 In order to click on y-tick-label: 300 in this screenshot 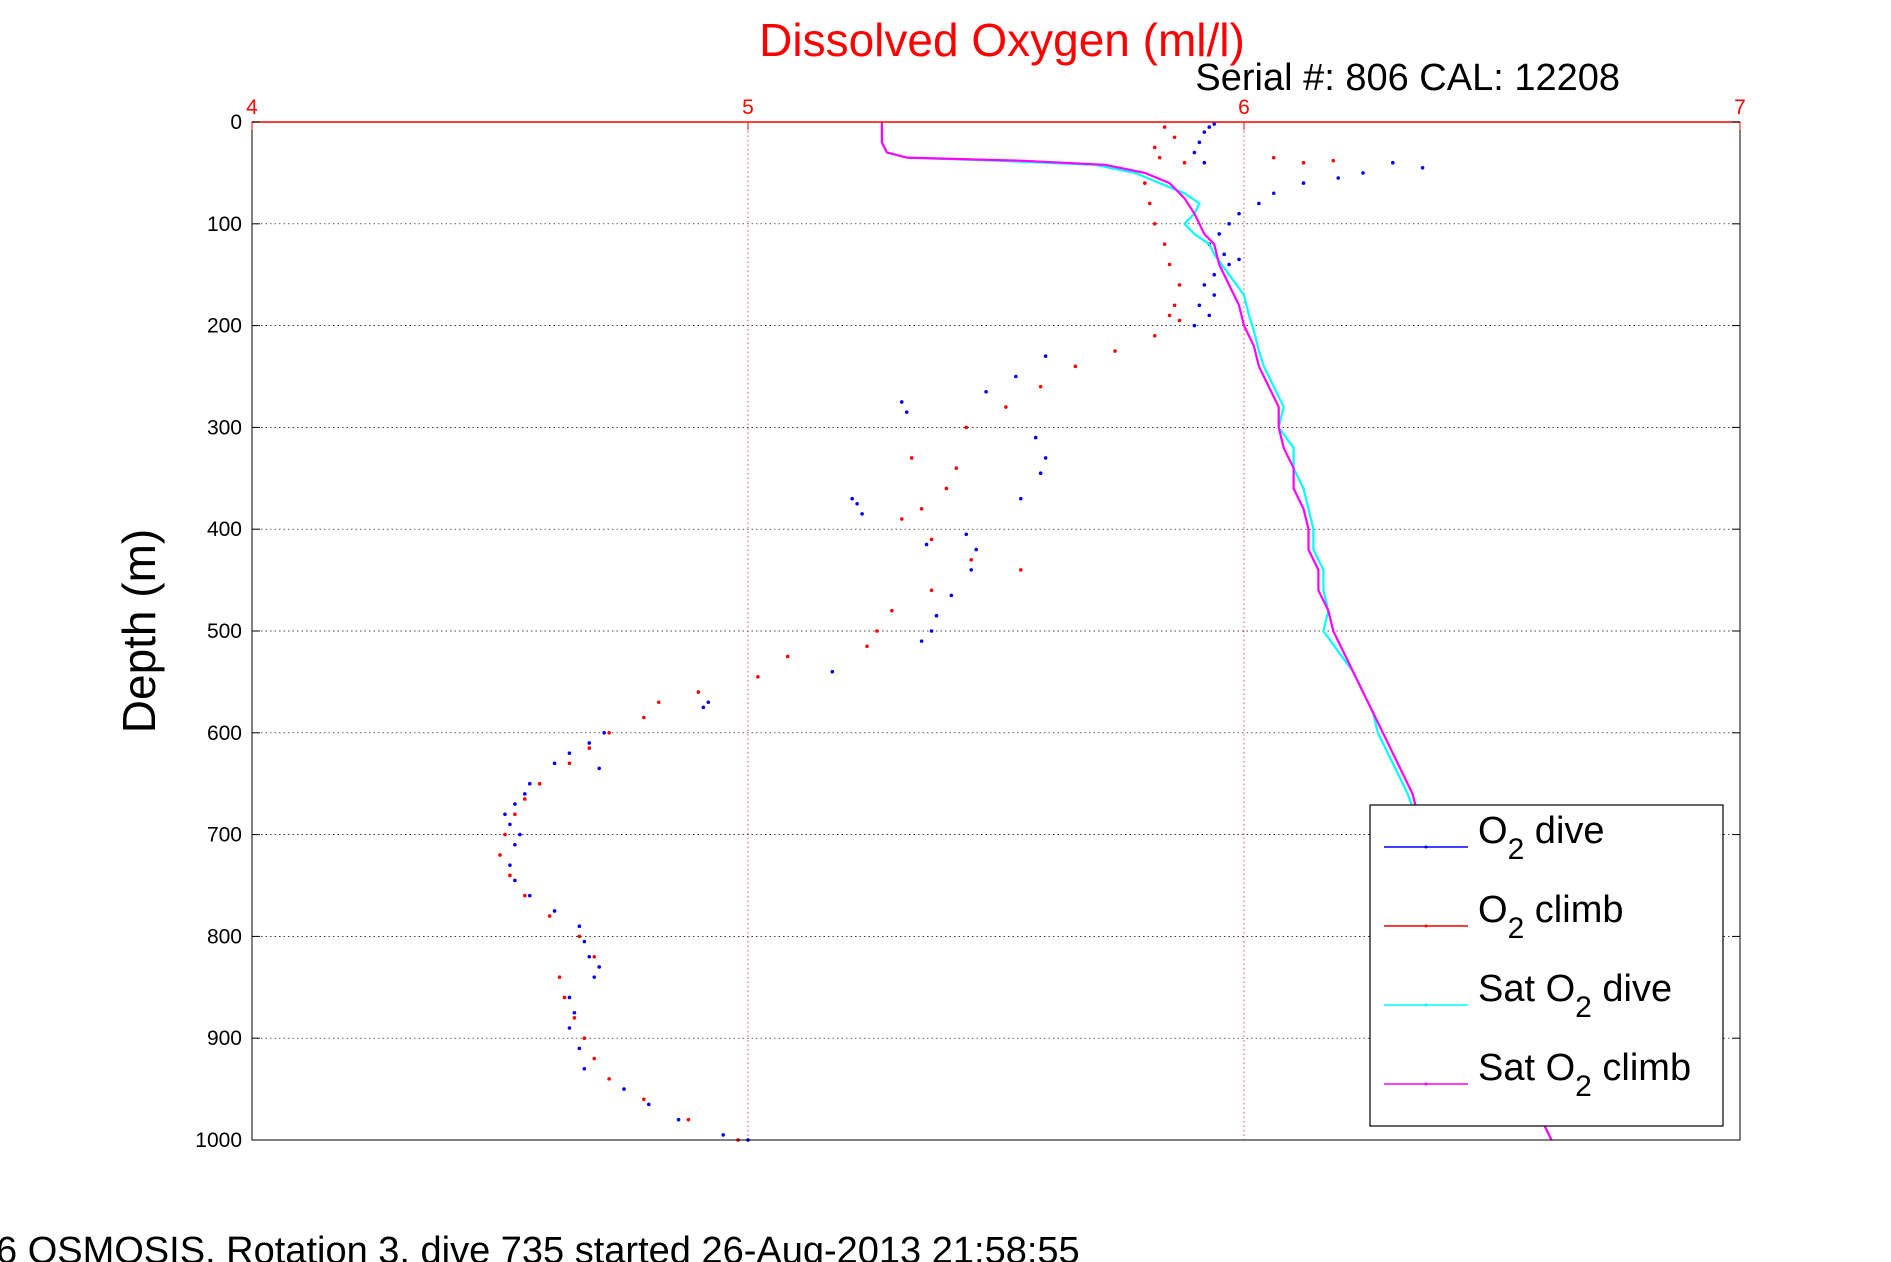, I will do `click(224, 427)`.